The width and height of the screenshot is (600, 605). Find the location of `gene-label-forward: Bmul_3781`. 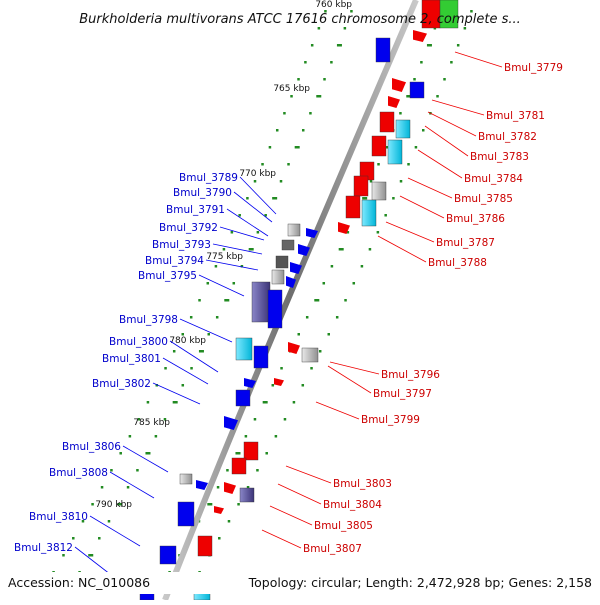

gene-label-forward: Bmul_3781 is located at coordinates (515, 116).